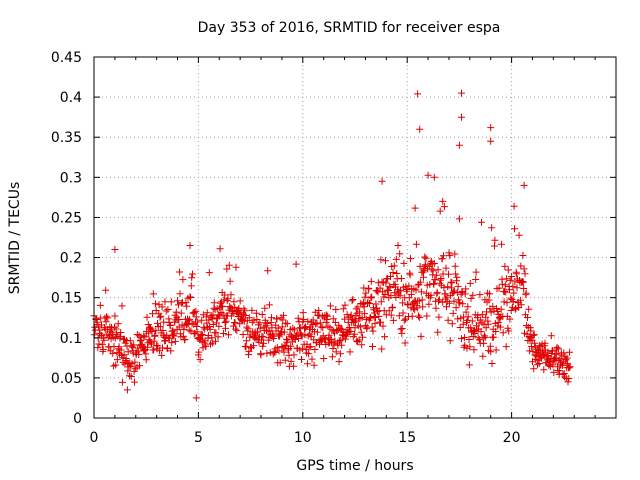 The width and height of the screenshot is (640, 480). I want to click on y-tick-labels: 0 0.05 0.1 0.15 0.2 0.25 0.3 0.35 0.4 0.45, so click(66, 238).